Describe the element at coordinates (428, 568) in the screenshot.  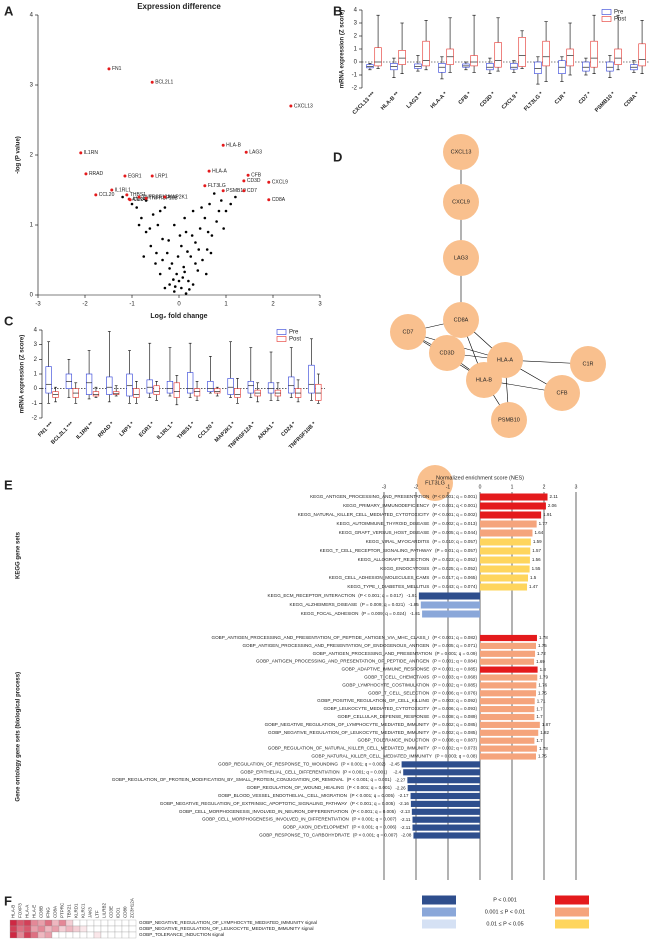
I see `category-label: KEGG_ENDOCYTOSIS (P = 0.025; q = 0.052)` at that location.